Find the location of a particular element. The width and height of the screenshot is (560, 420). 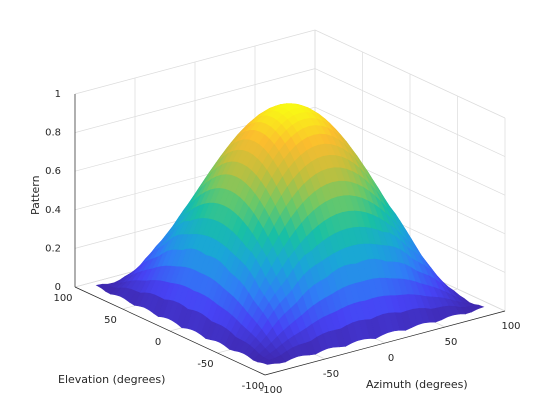

x-tick-label: -100 is located at coordinates (271, 390).